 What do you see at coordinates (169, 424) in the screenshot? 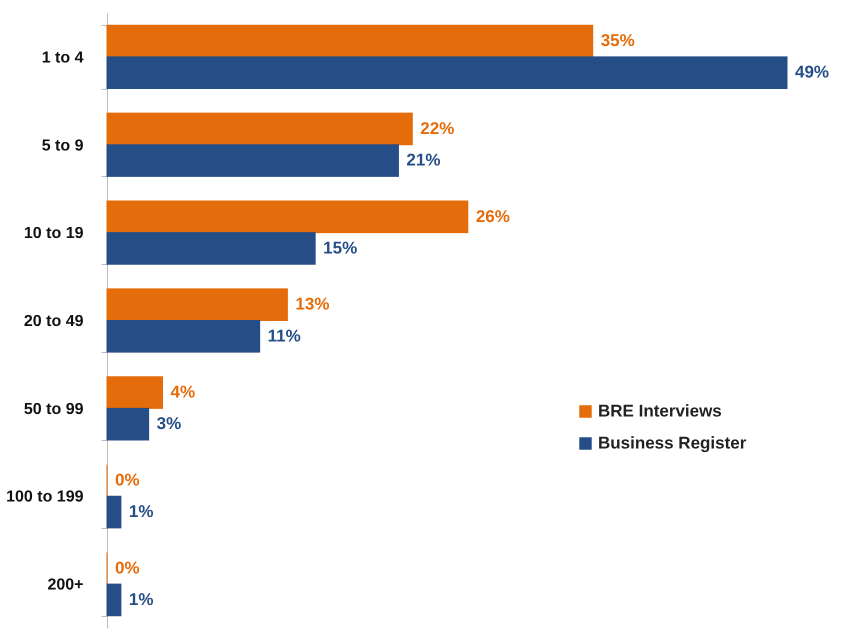
I see `data-label: 3%` at bounding box center [169, 424].